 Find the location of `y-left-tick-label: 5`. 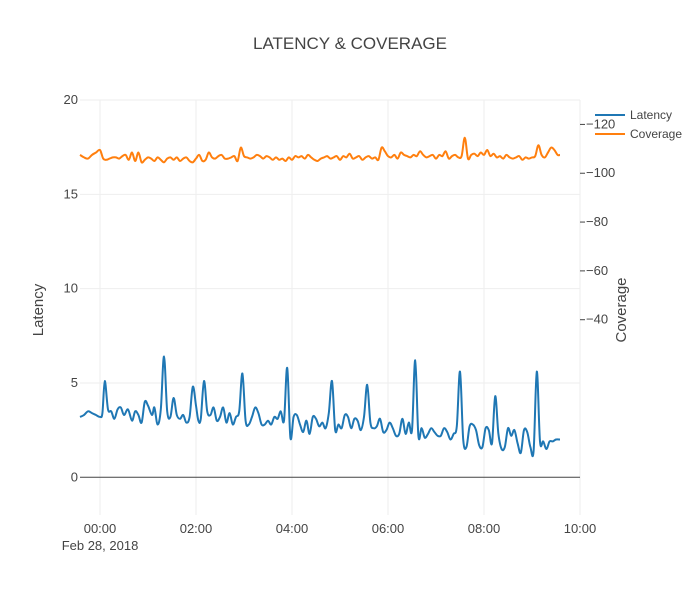

y-left-tick-label: 5 is located at coordinates (74, 382).